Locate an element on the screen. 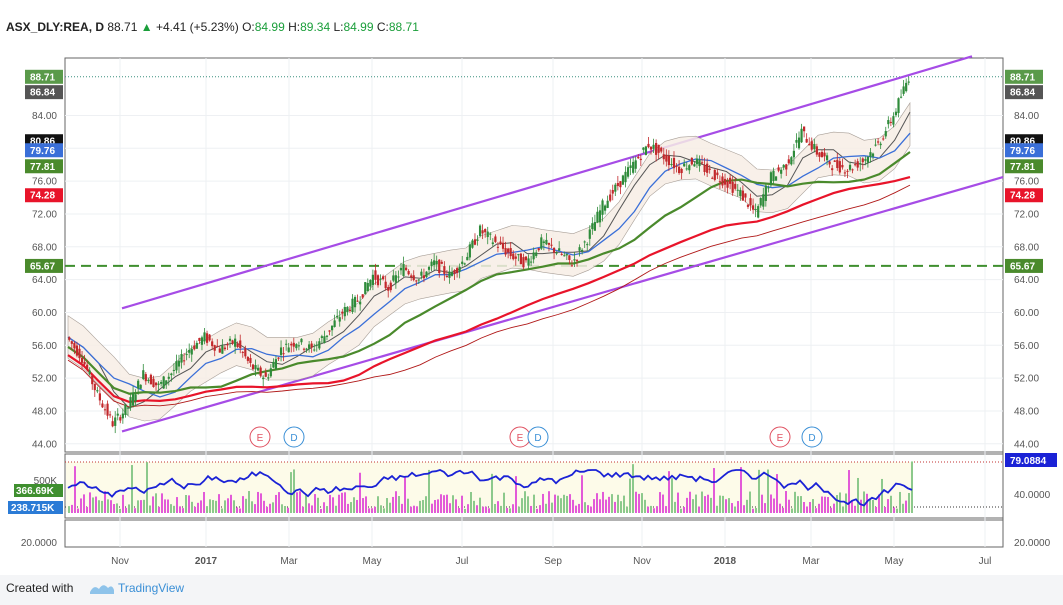 The image size is (1063, 605). volume-ma-tag is located at coordinates (35, 507).